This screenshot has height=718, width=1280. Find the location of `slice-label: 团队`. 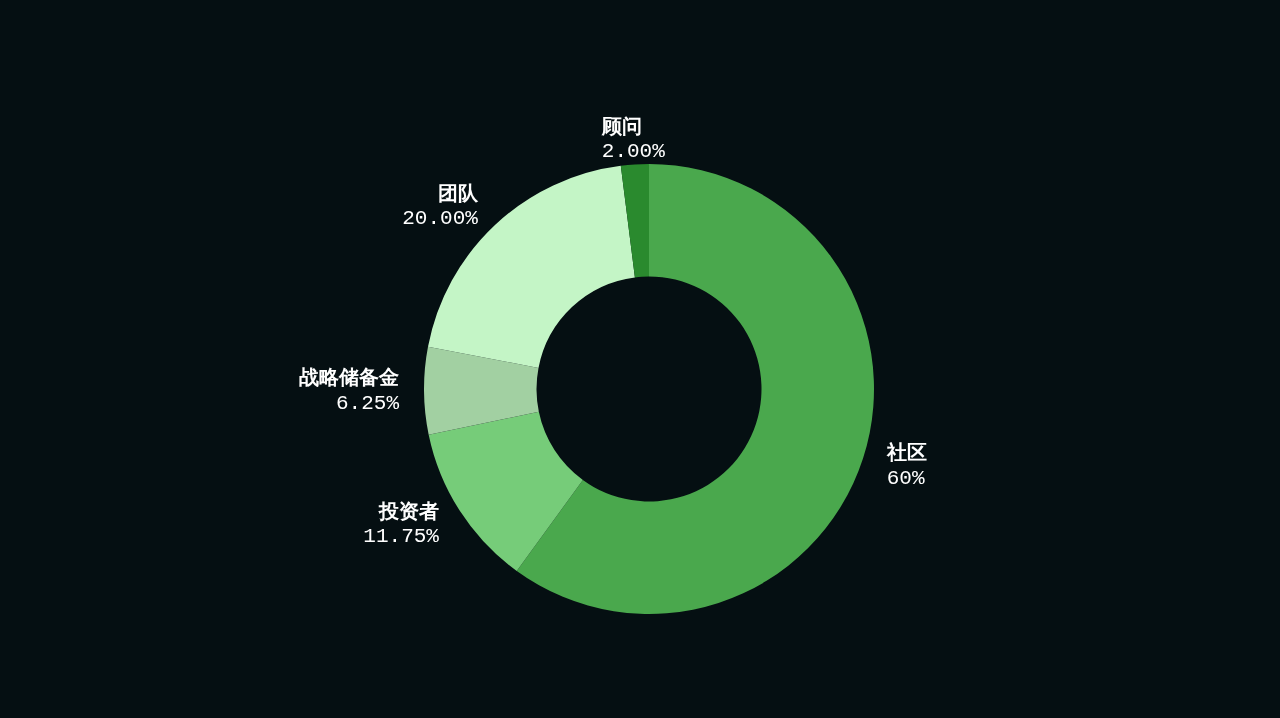

slice-label: 团队 is located at coordinates (458, 192).